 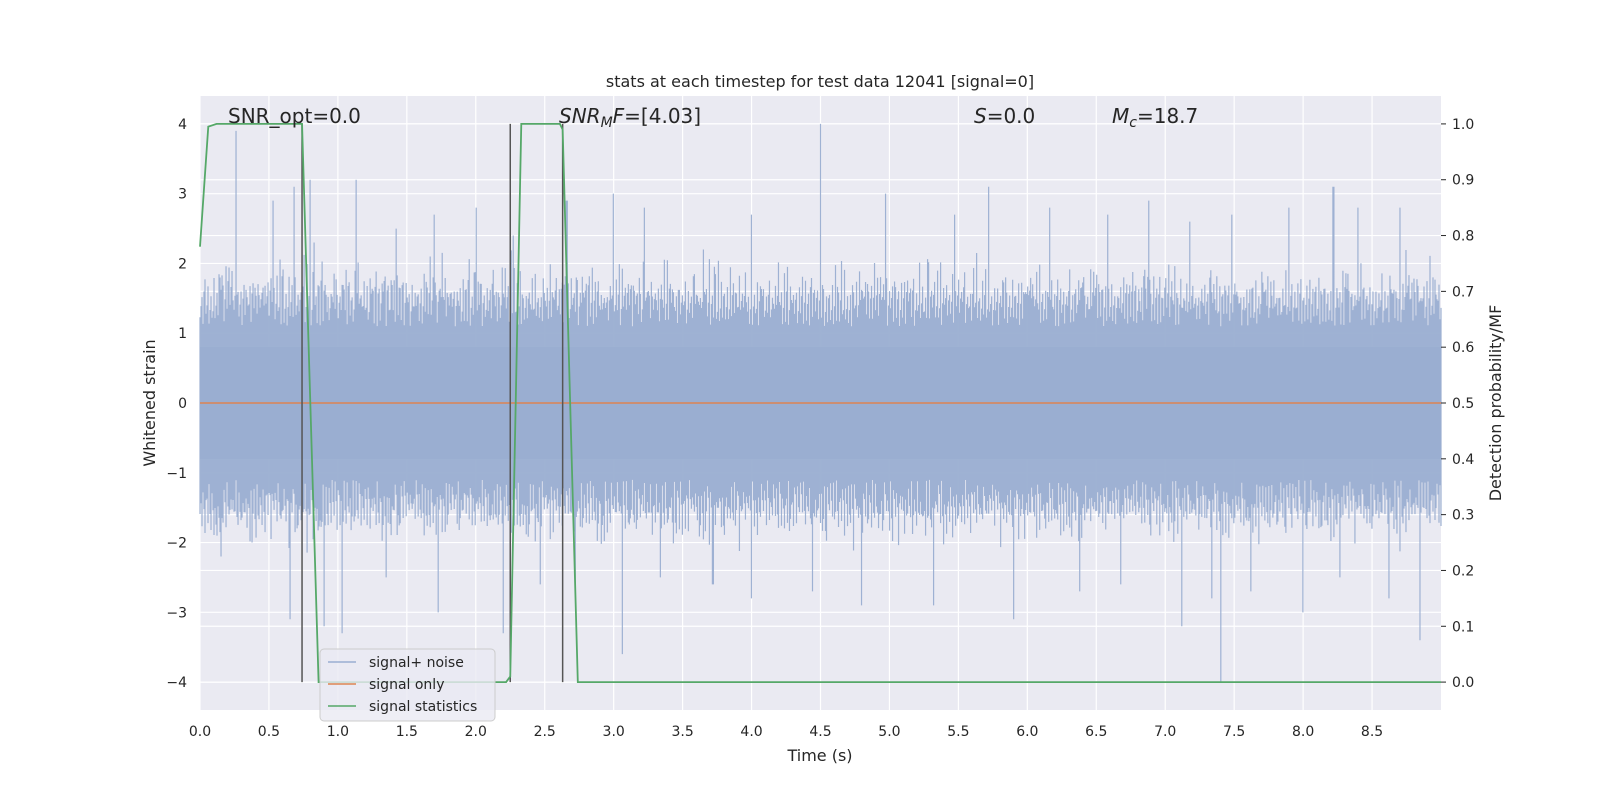 What do you see at coordinates (182, 195) in the screenshot?
I see `y-tick-label-left: 3` at bounding box center [182, 195].